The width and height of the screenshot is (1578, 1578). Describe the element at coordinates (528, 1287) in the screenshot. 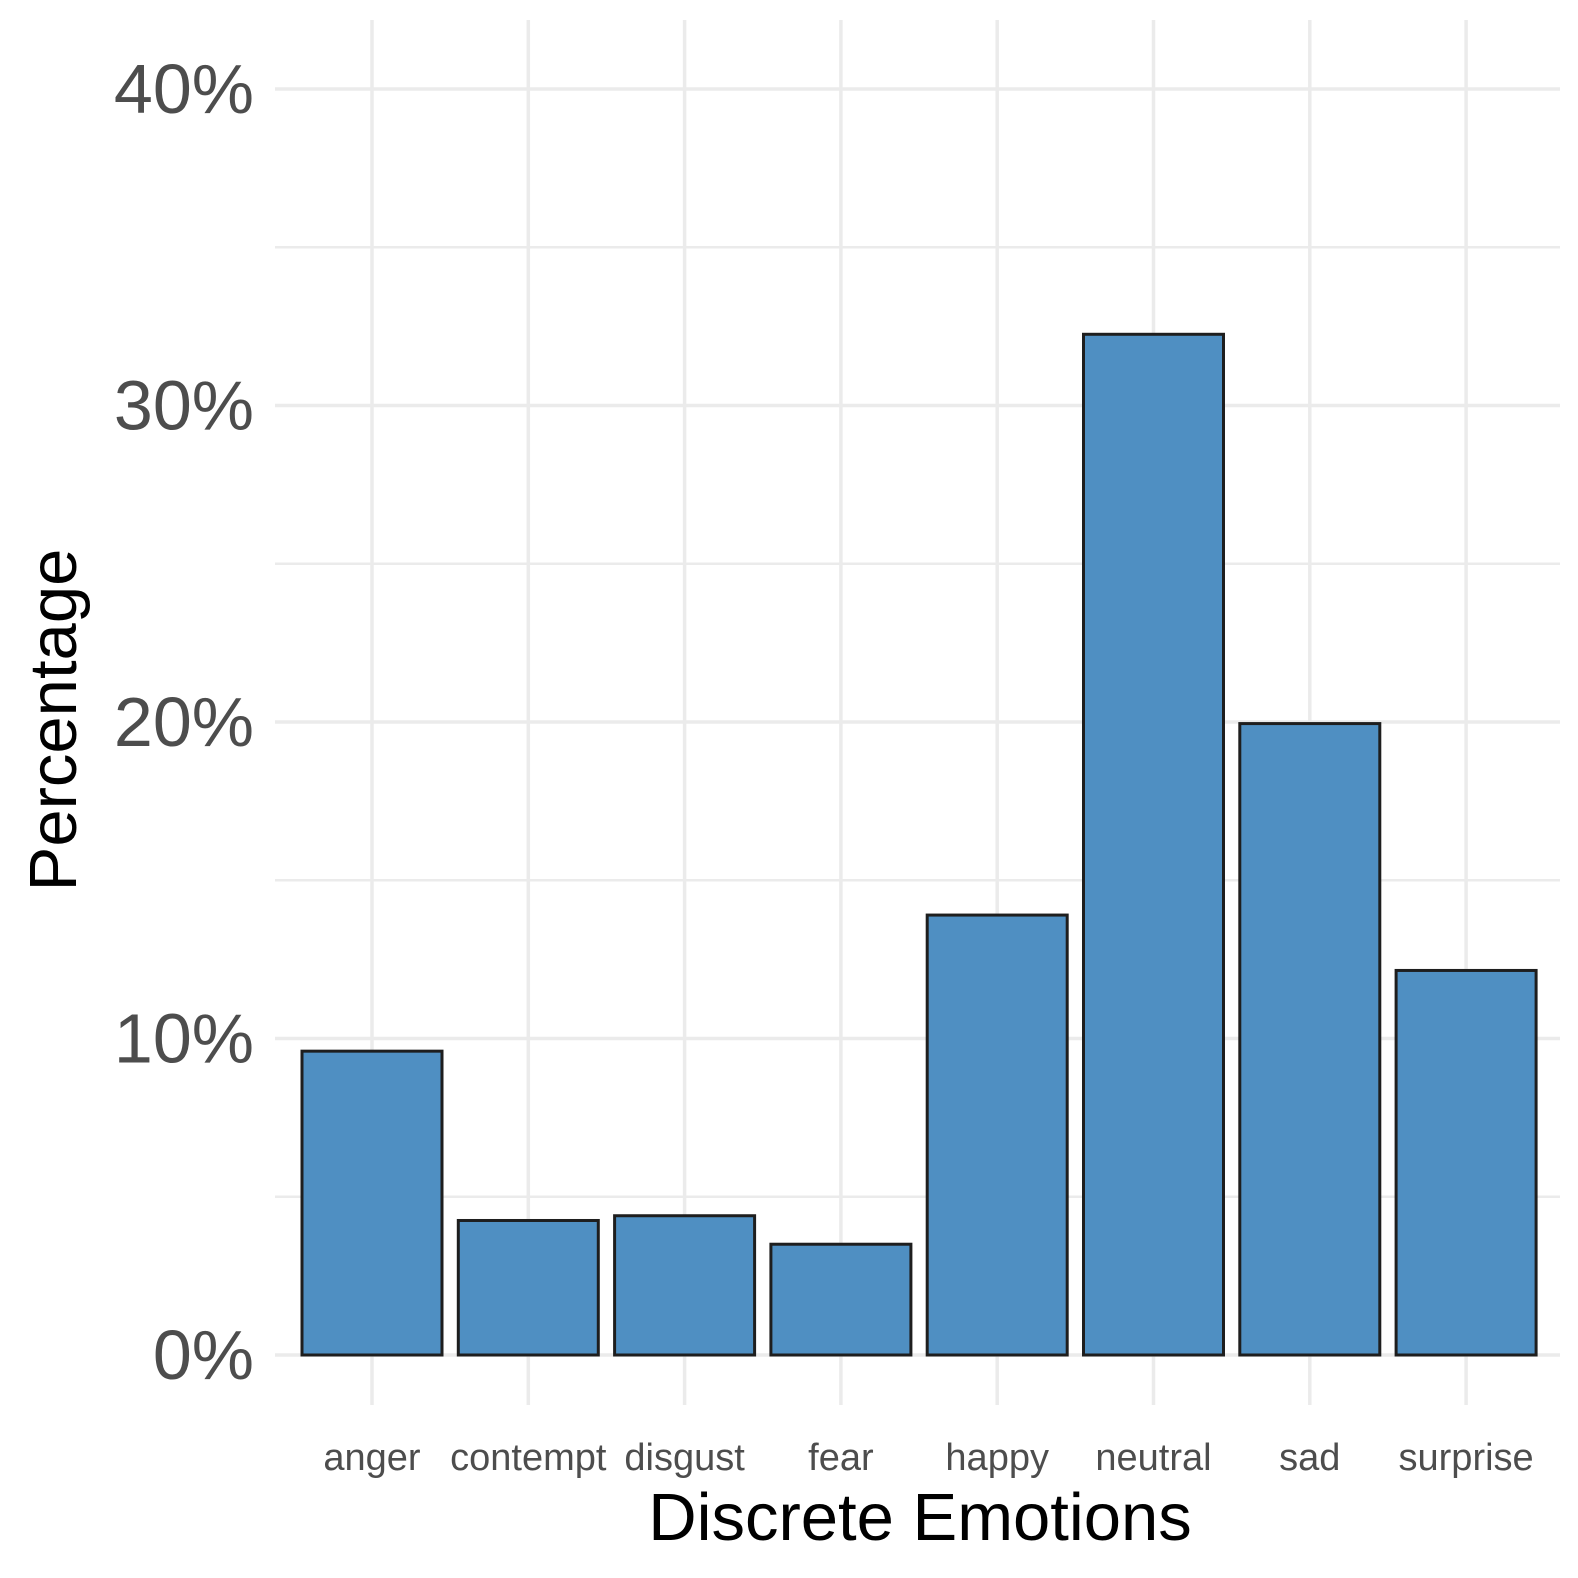

I see `bar-contempt` at that location.